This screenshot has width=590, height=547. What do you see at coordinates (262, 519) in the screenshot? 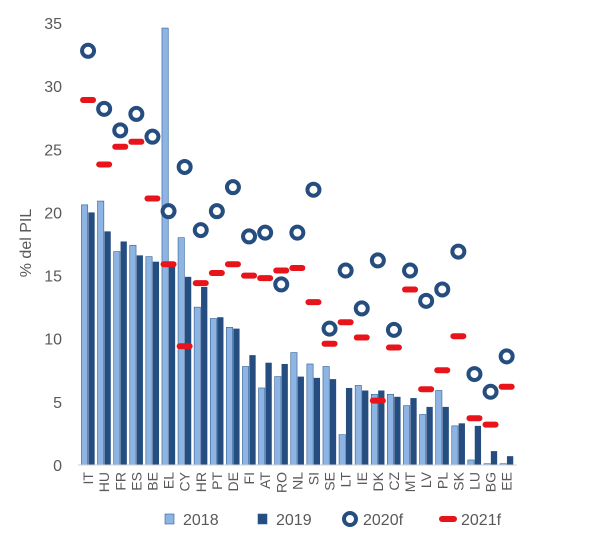
I see `legend-swatch-2019` at bounding box center [262, 519].